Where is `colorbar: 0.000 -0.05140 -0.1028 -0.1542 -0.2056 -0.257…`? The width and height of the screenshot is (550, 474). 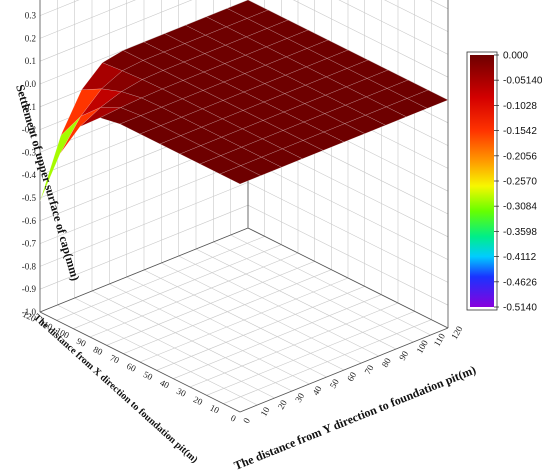
colorbar: 0.000 -0.05140 -0.1028 -0.1542 -0.2056 -0.257… is located at coordinates (504, 182).